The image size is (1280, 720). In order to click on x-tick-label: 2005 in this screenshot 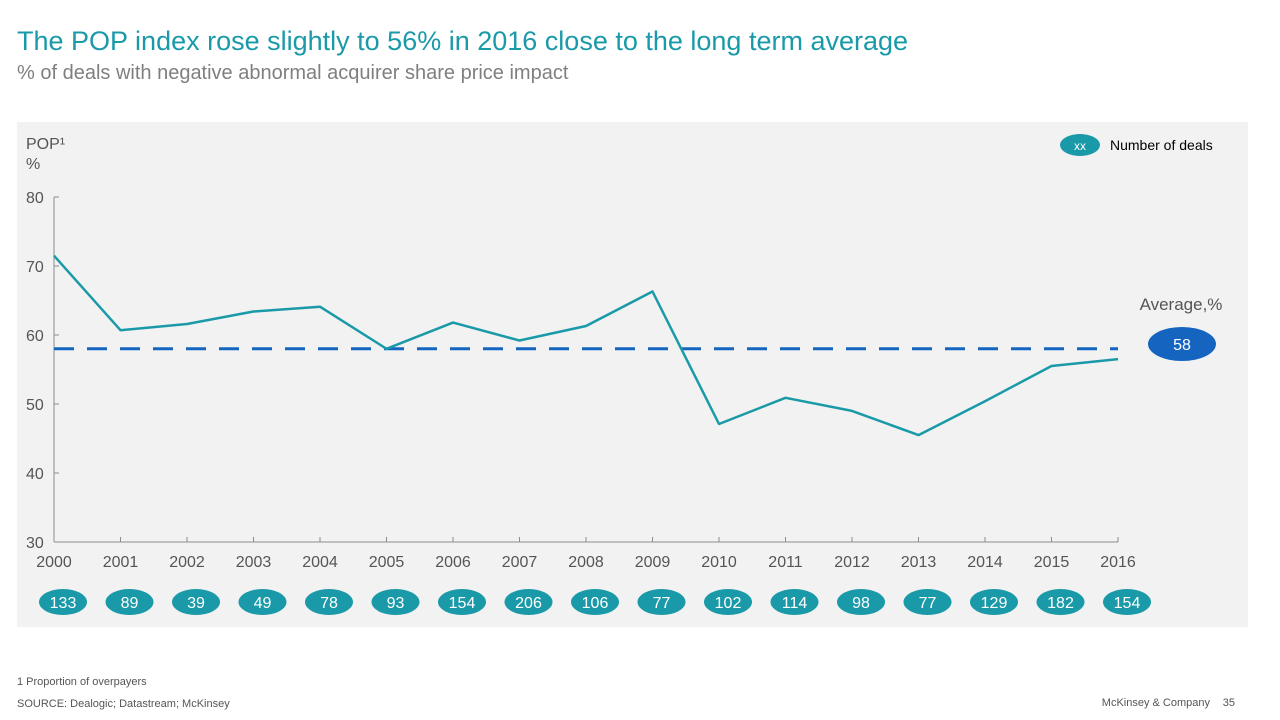, I will do `click(387, 562)`.